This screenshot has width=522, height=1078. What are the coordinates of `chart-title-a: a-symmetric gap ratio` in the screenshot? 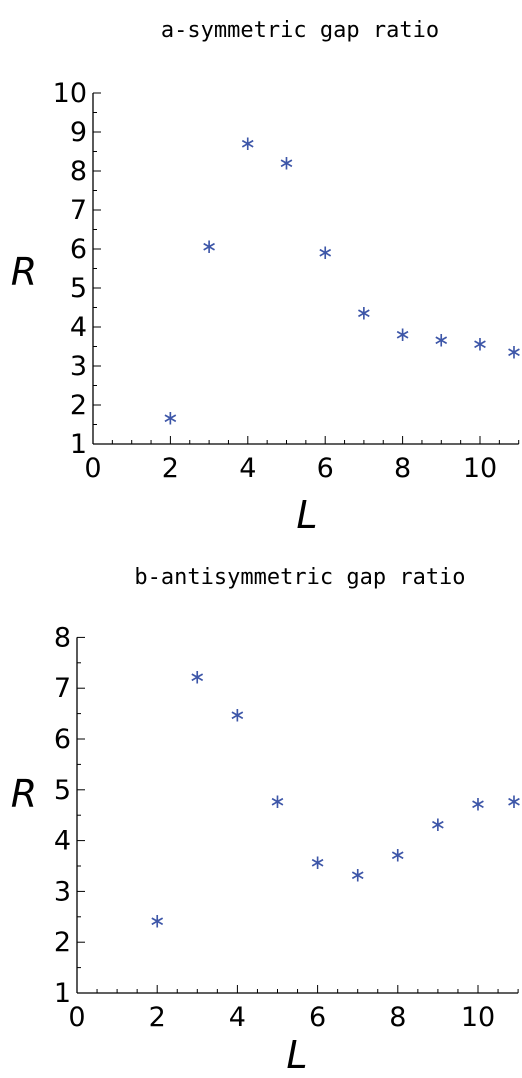 It's located at (300, 30).